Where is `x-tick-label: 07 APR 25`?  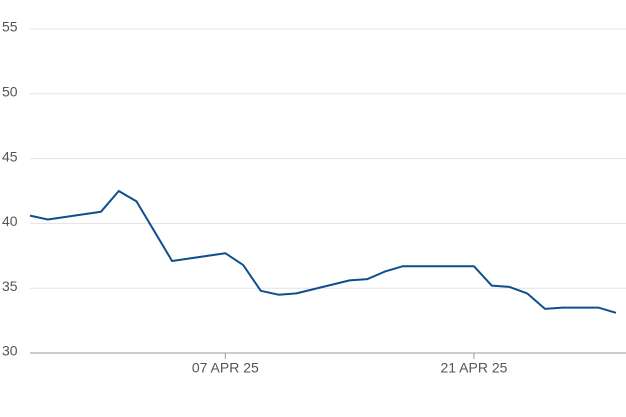 x-tick-label: 07 APR 25 is located at coordinates (225, 368).